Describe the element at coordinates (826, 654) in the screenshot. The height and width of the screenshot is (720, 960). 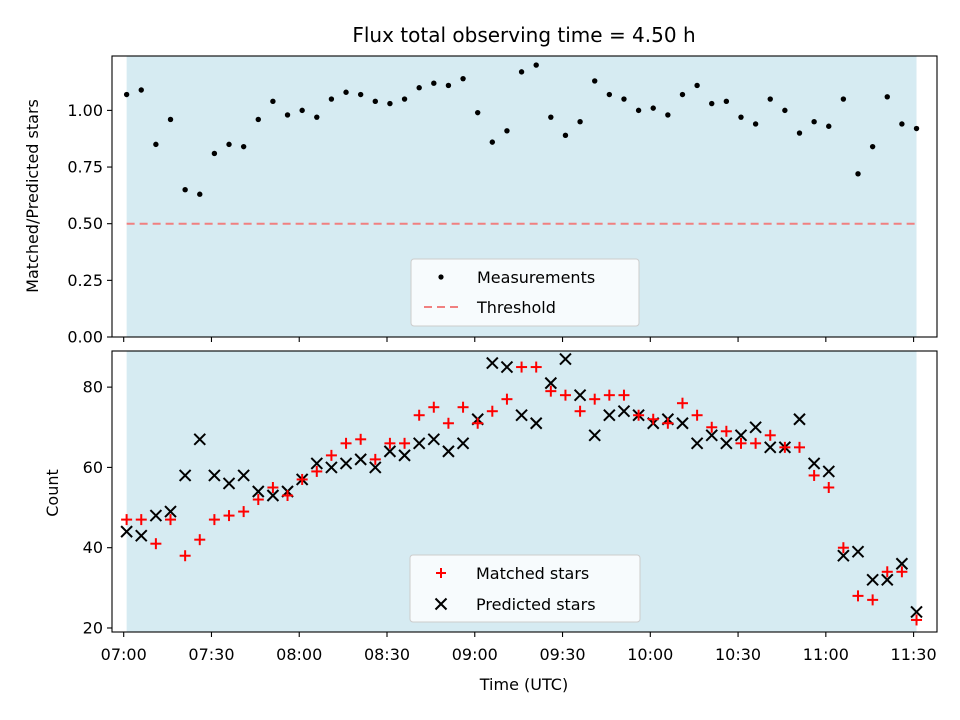
I see `x-tick-label: 11:00` at that location.